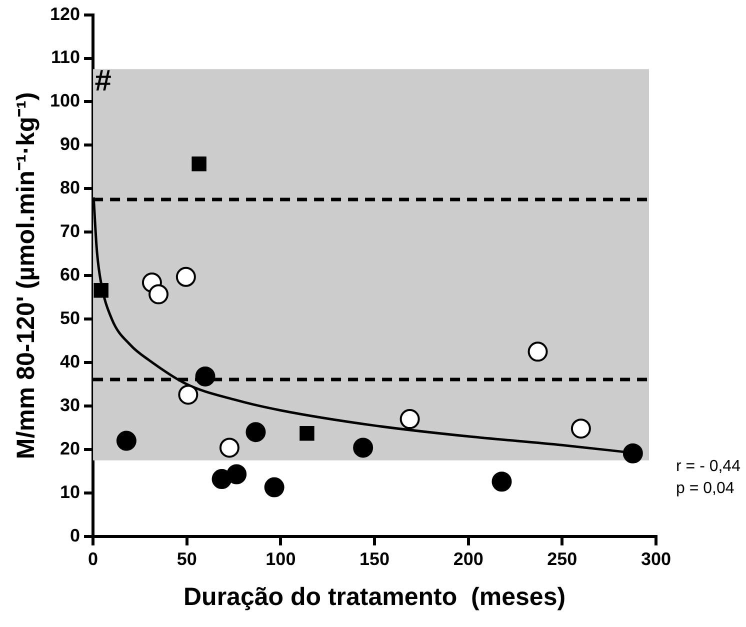 Image resolution: width=746 pixels, height=627 pixels. I want to click on x-axis-title: Duração do tratamento (meses), so click(374, 596).